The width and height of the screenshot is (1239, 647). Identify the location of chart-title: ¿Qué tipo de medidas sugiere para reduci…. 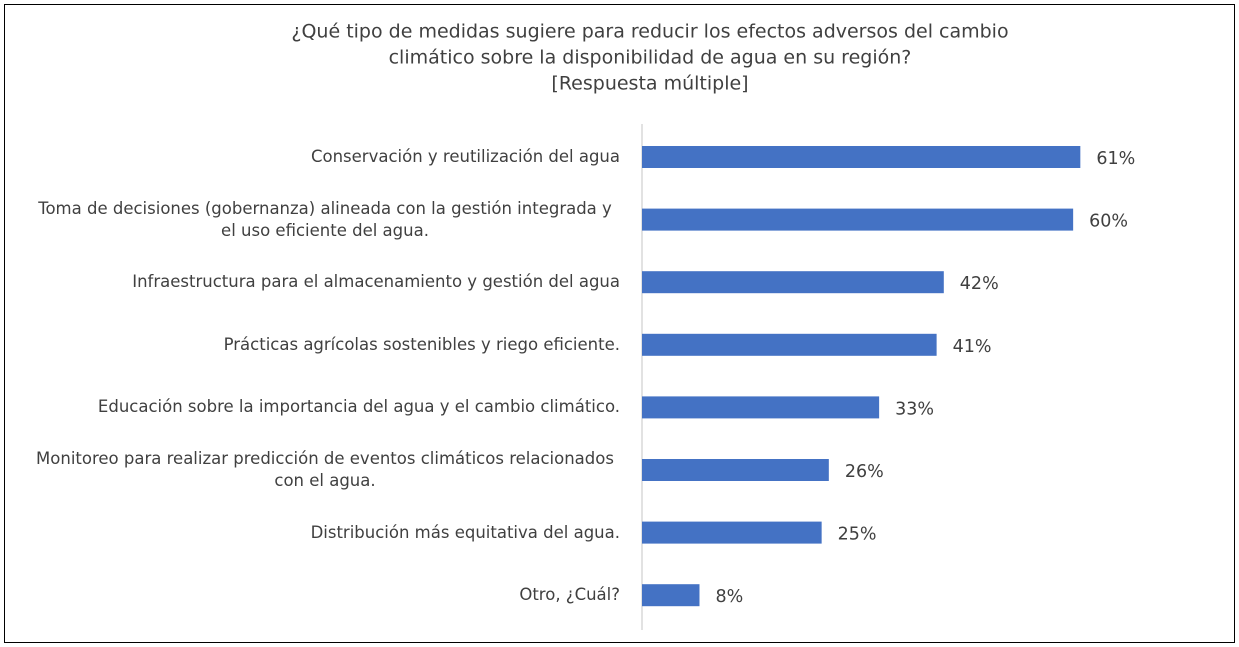
(649, 32).